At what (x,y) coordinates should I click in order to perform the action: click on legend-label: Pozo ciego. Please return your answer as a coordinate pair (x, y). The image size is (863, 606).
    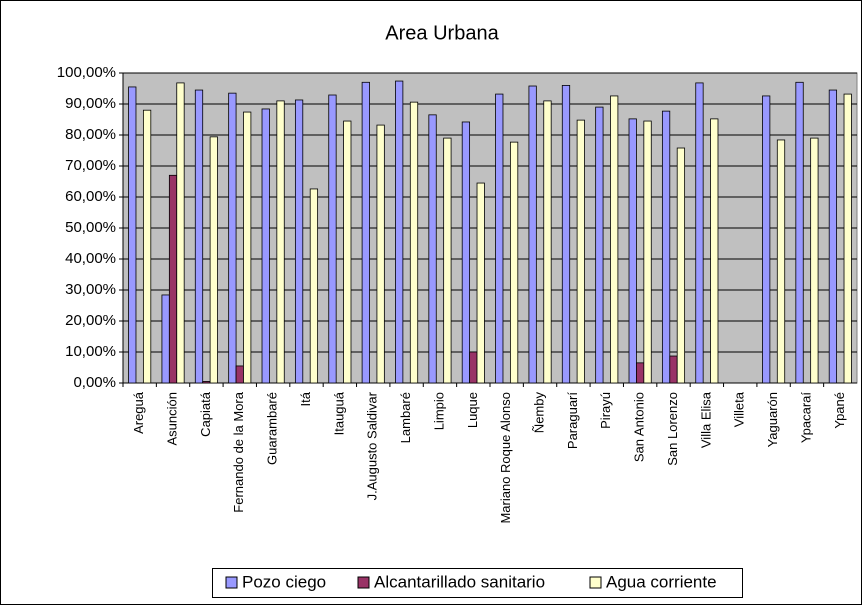
    Looking at the image, I should click on (284, 581).